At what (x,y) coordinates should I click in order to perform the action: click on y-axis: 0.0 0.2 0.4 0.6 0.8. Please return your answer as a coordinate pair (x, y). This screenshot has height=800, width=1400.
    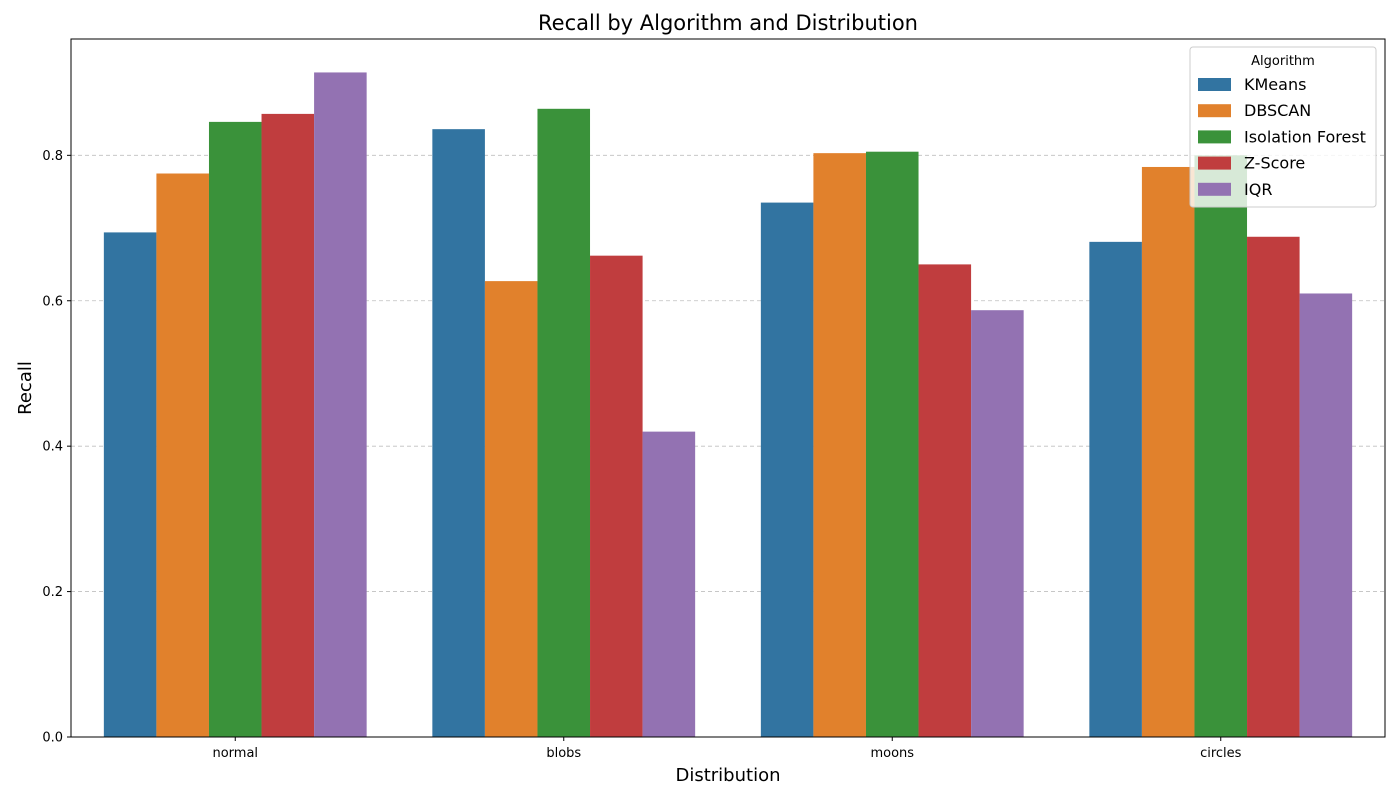
    Looking at the image, I should click on (56, 447).